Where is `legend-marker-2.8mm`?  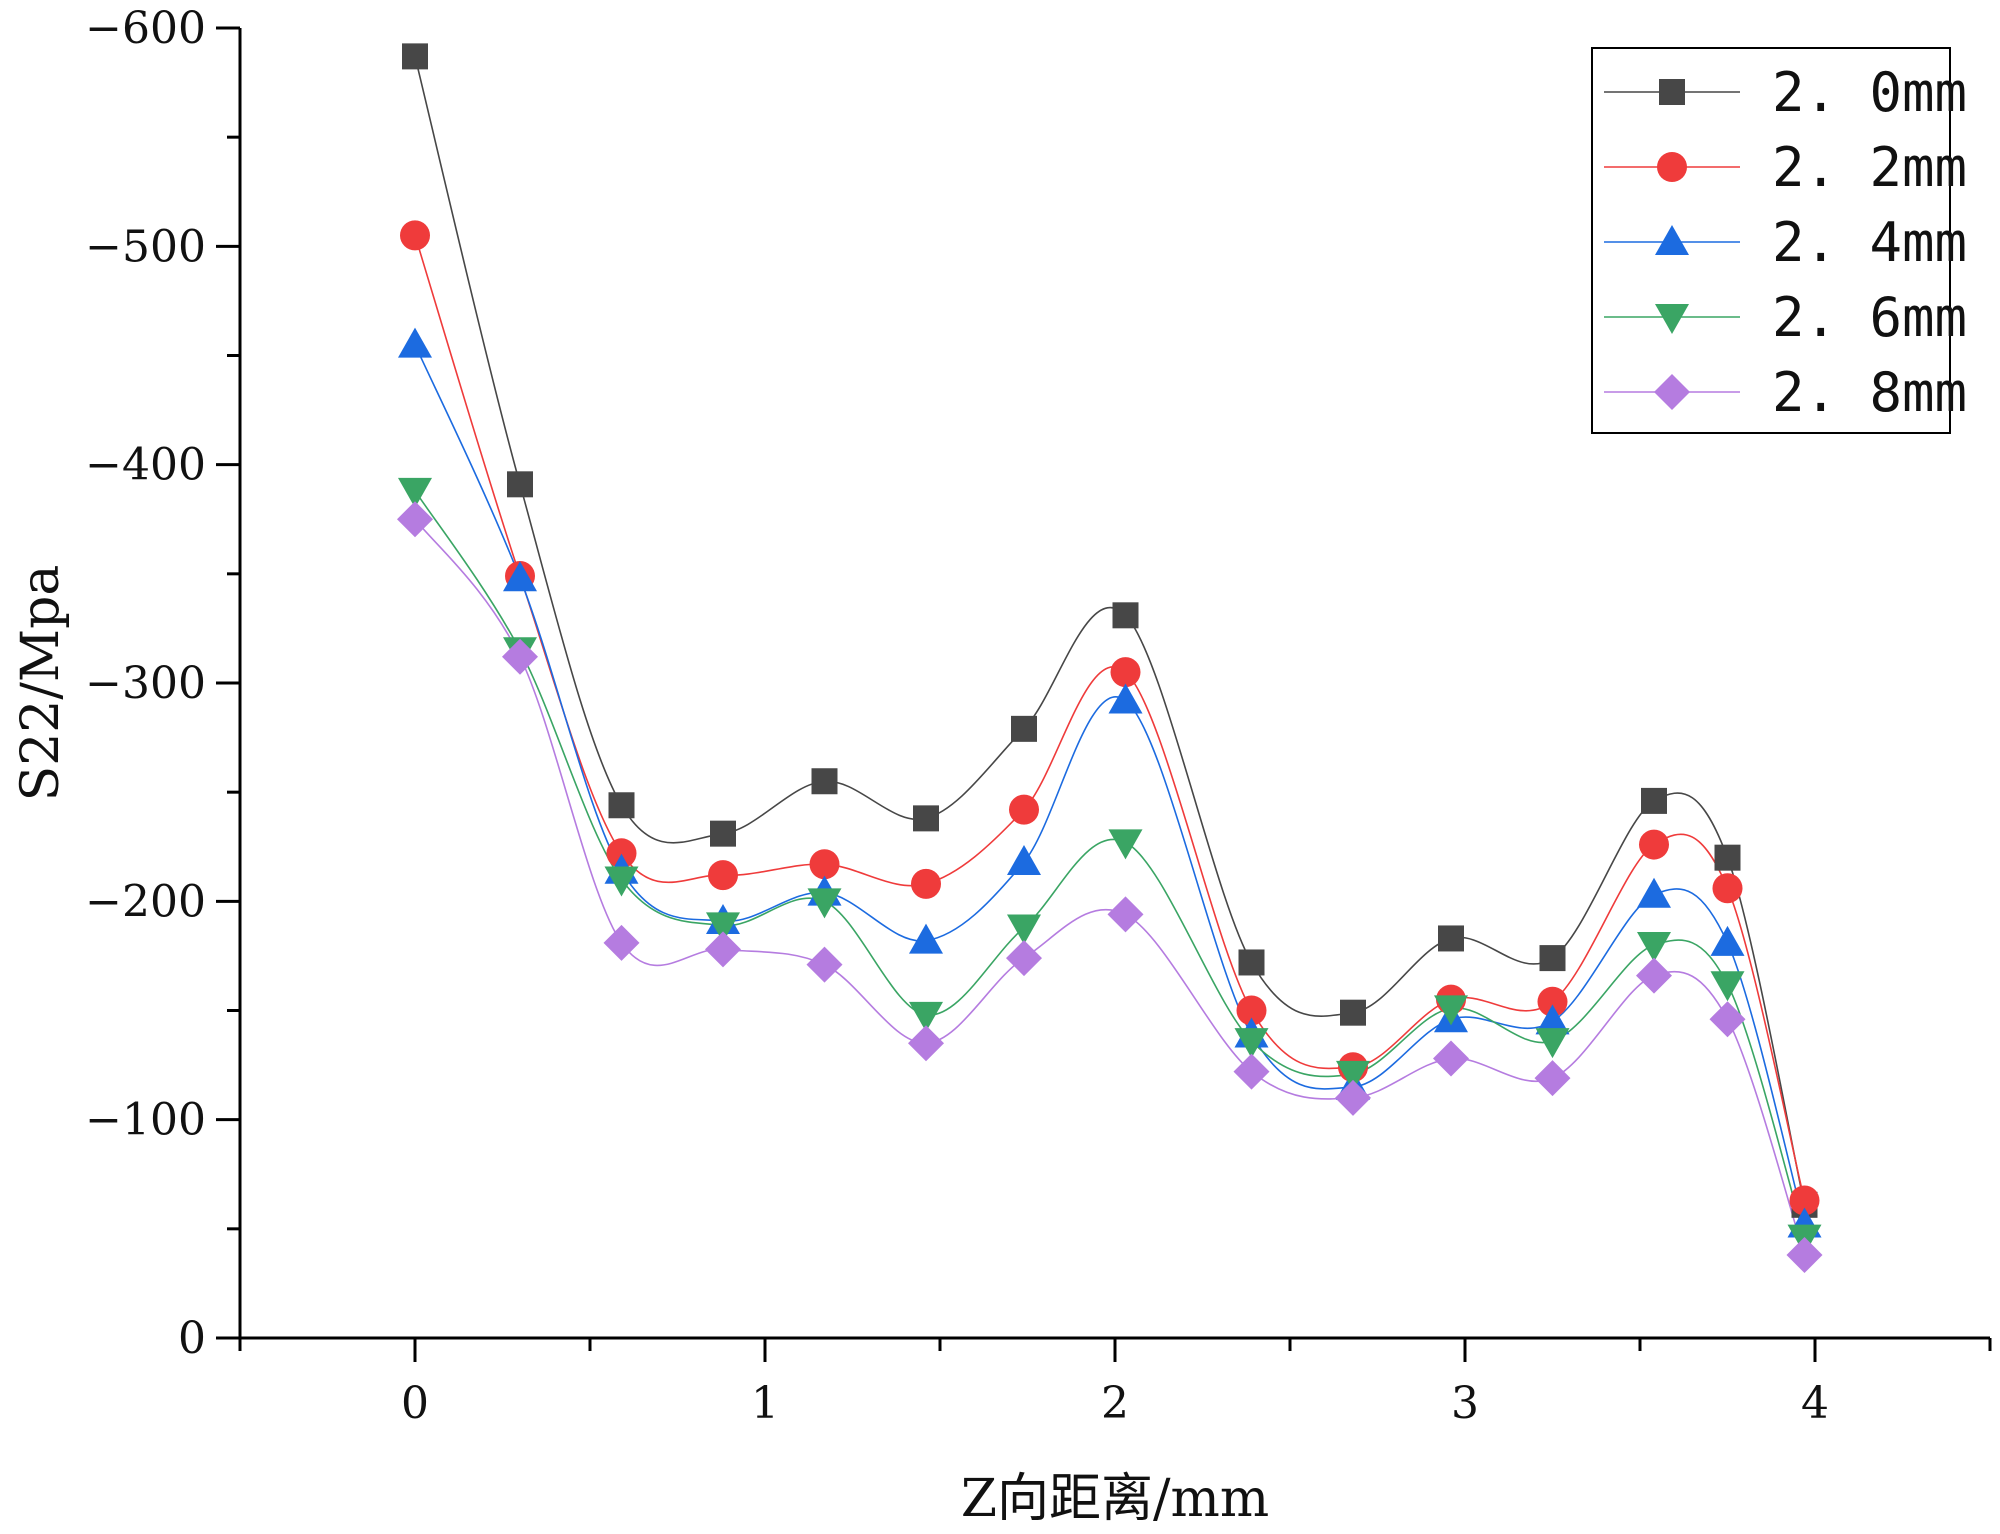
legend-marker-2.8mm is located at coordinates (1672, 392).